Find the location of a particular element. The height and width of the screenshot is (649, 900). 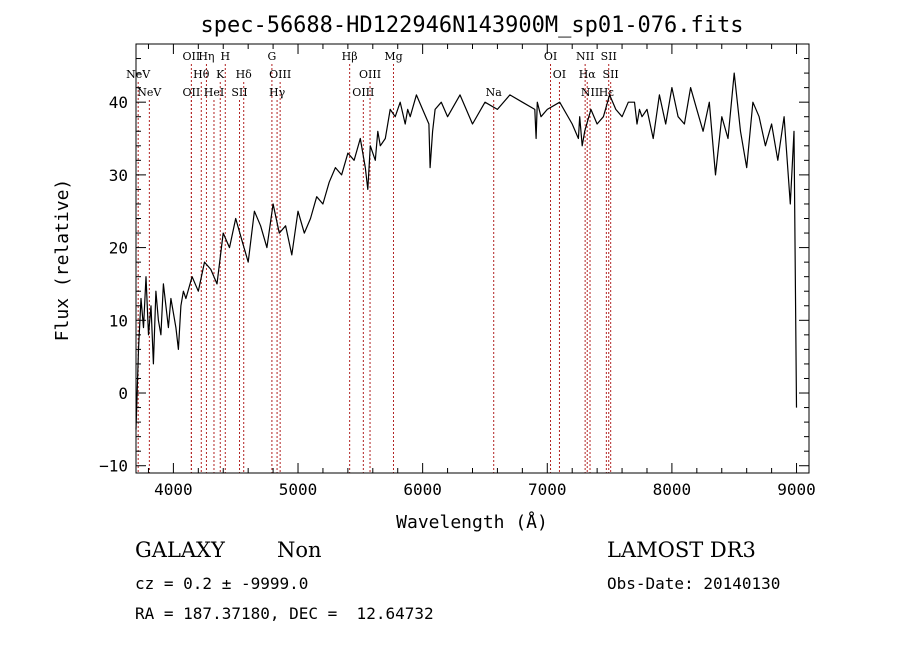

x-tick-label: 9000 is located at coordinates (796, 489).